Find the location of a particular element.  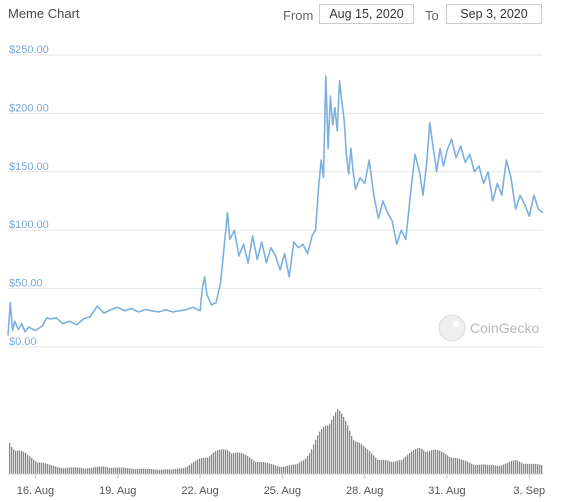

coingecko-watermark: CoinGecko is located at coordinates (488, 328).